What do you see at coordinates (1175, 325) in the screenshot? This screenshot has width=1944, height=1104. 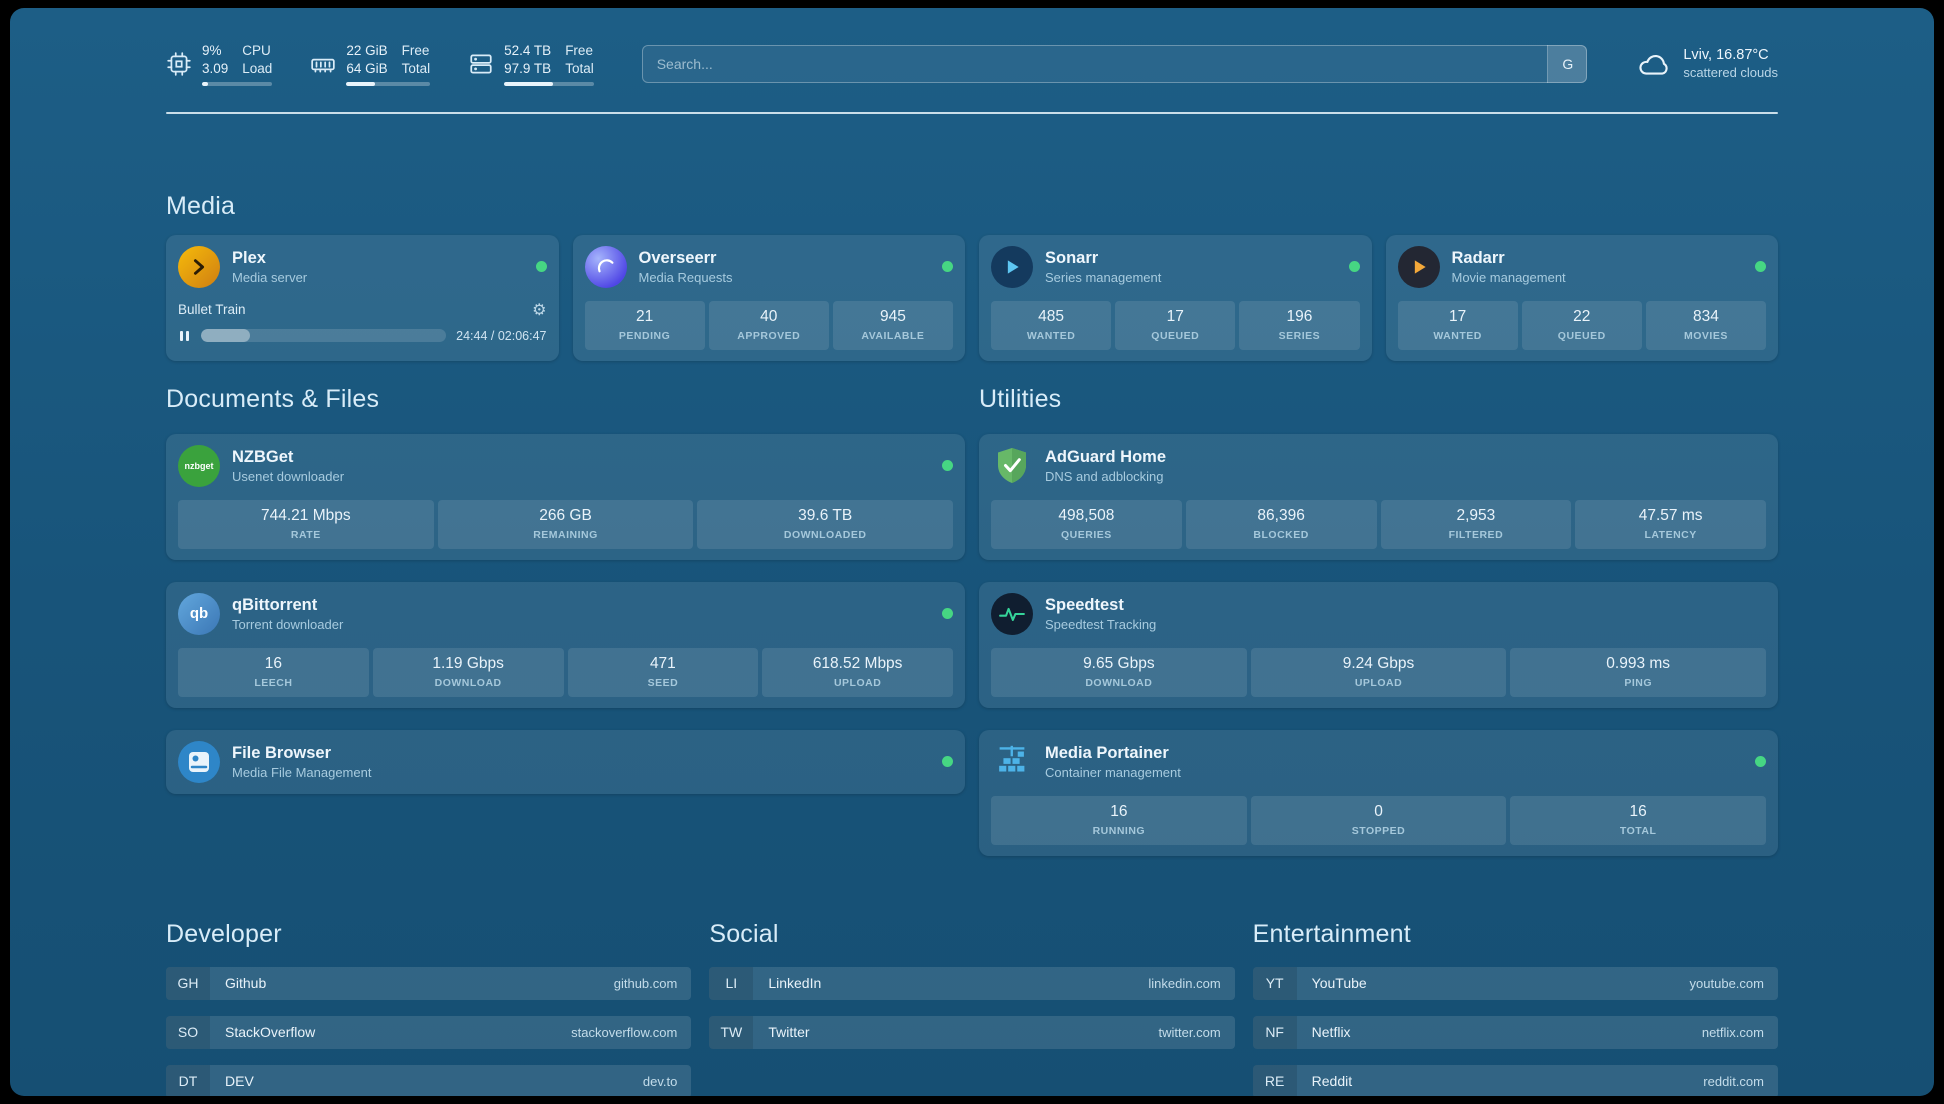 I see `stat-queued: 17 QUEUED` at bounding box center [1175, 325].